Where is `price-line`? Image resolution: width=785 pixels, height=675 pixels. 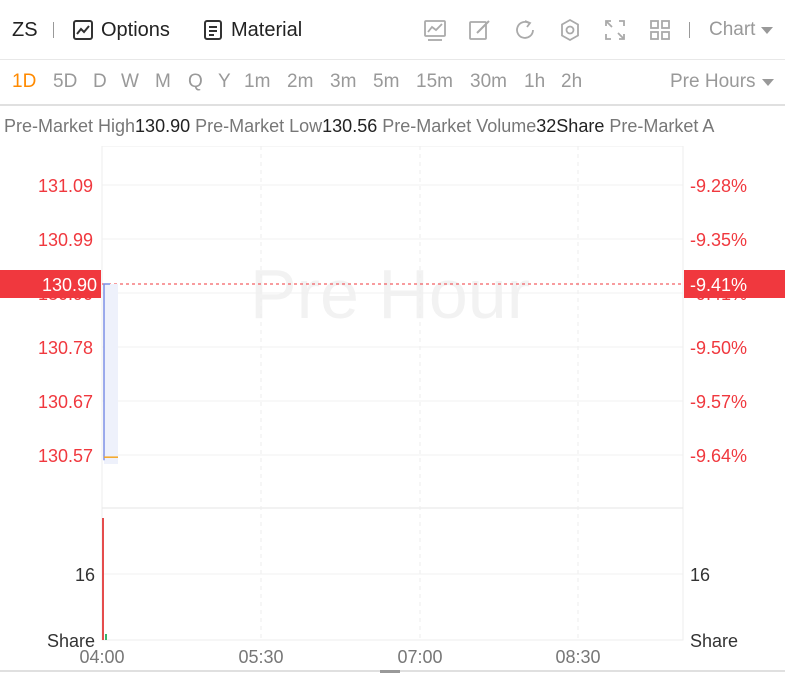
price-line is located at coordinates (106, 372).